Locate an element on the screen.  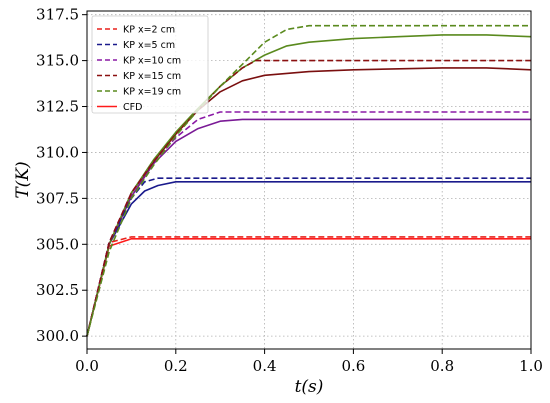
x-axis-label: t(s) is located at coordinates (309, 387).